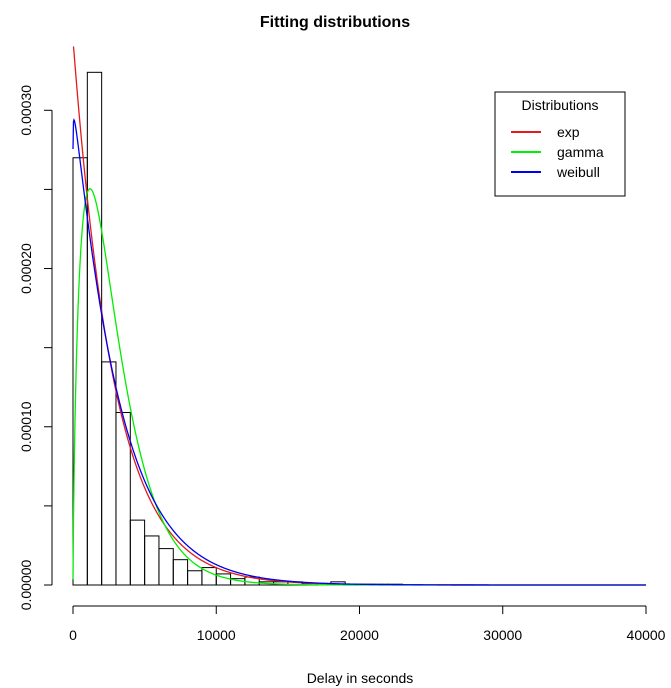  Describe the element at coordinates (73, 635) in the screenshot. I see `x-tick-label: 0` at that location.